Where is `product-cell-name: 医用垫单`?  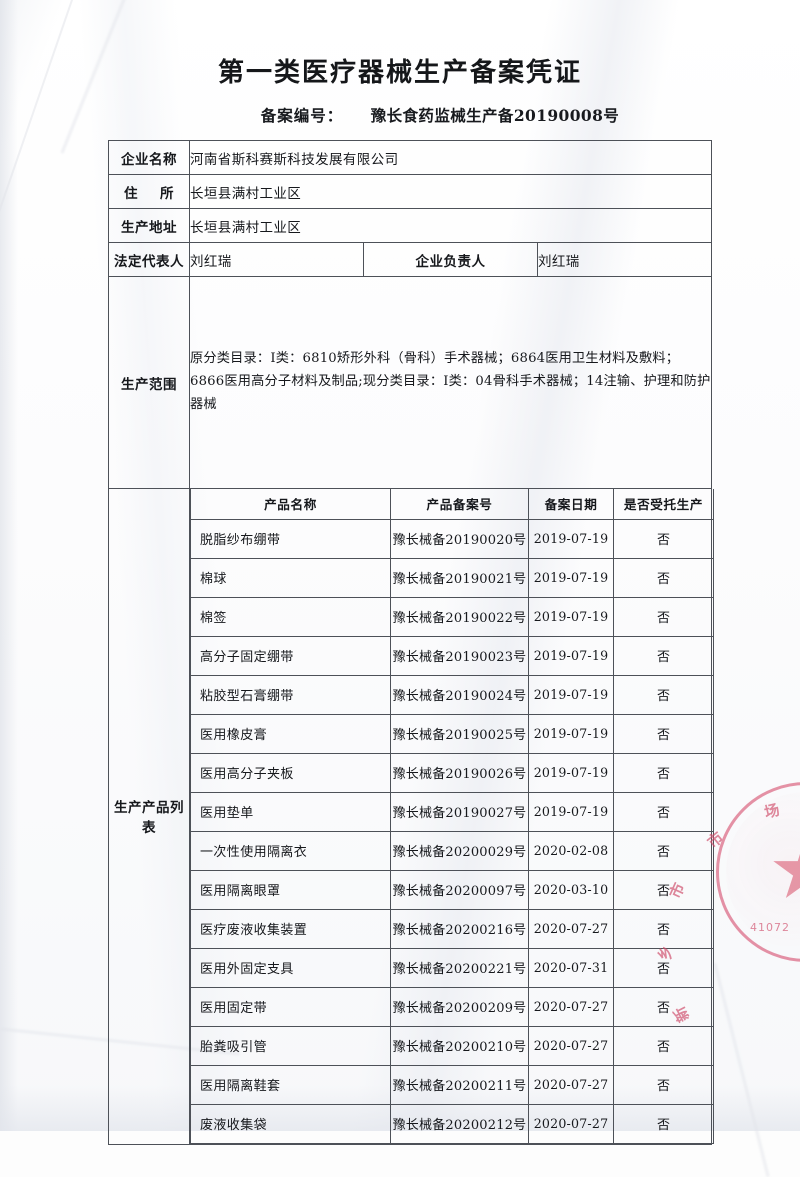 product-cell-name: 医用垫单 is located at coordinates (290, 812).